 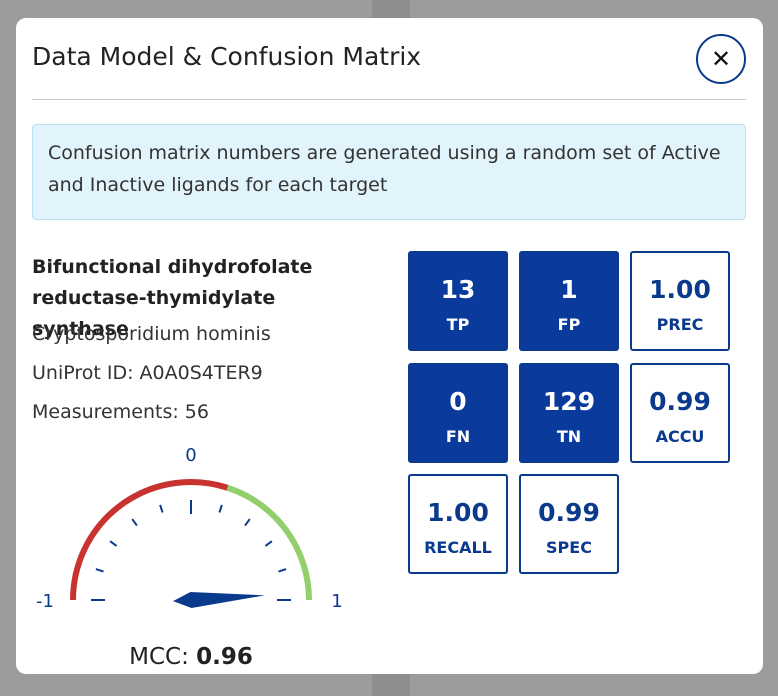 What do you see at coordinates (336, 601) in the screenshot?
I see `gauge-tick-label: 1` at bounding box center [336, 601].